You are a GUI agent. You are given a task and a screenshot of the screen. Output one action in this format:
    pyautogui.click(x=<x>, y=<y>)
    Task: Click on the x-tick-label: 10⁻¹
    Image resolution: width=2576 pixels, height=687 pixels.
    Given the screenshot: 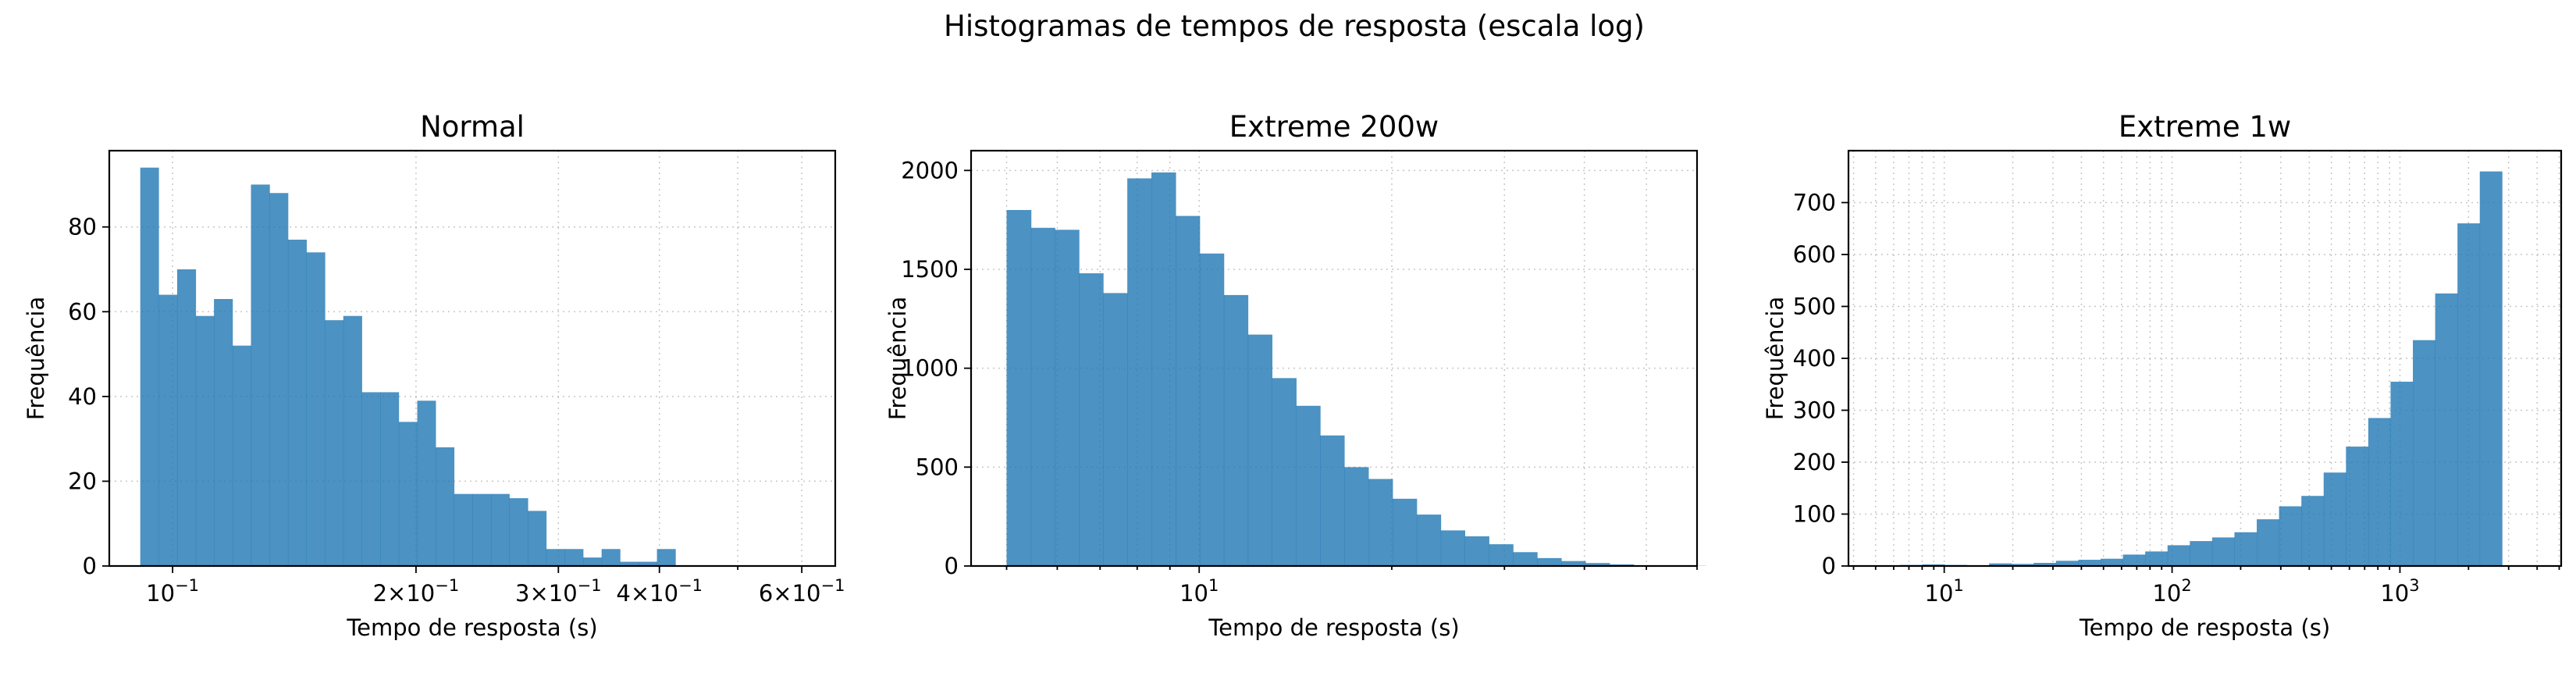 What is the action you would take?
    pyautogui.click(x=172, y=591)
    